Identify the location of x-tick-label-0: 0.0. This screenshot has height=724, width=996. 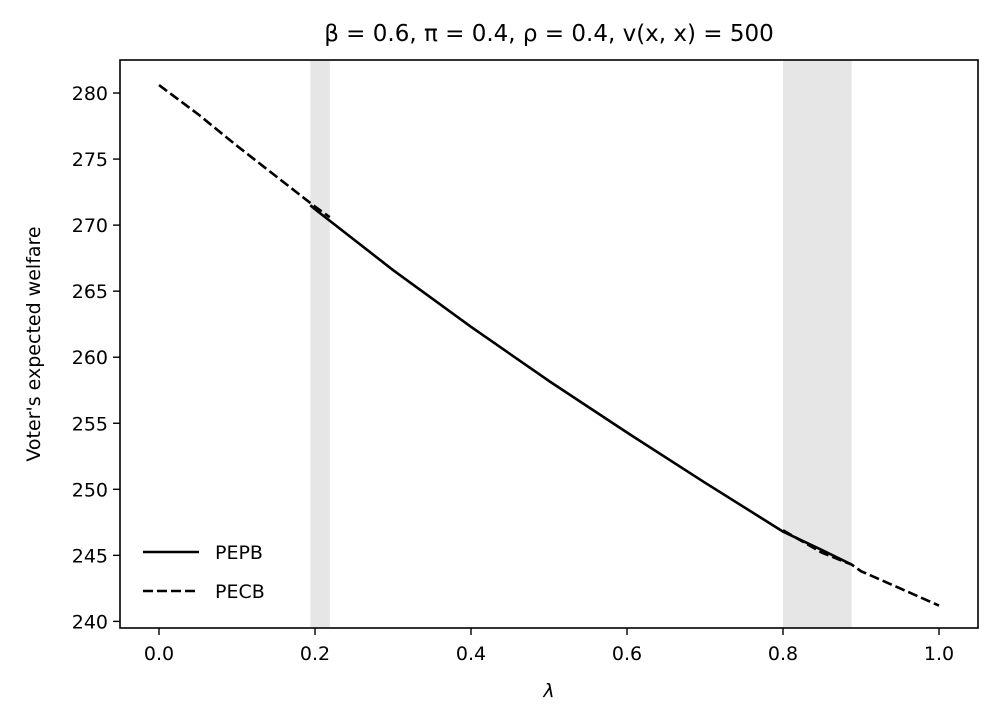
(159, 654).